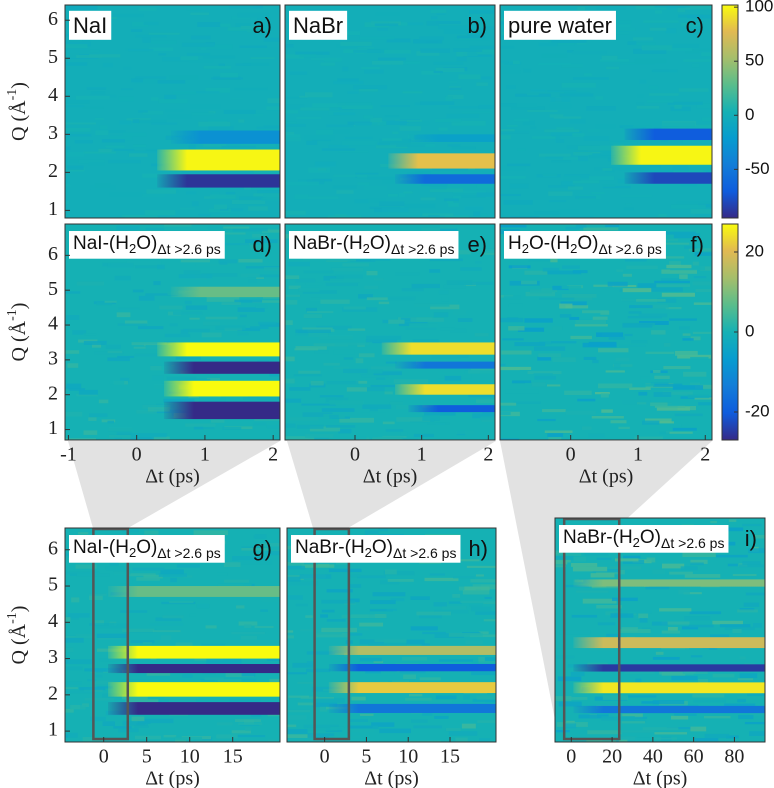 The image size is (774, 788). I want to click on y-tick-label: 3, so click(53, 657).